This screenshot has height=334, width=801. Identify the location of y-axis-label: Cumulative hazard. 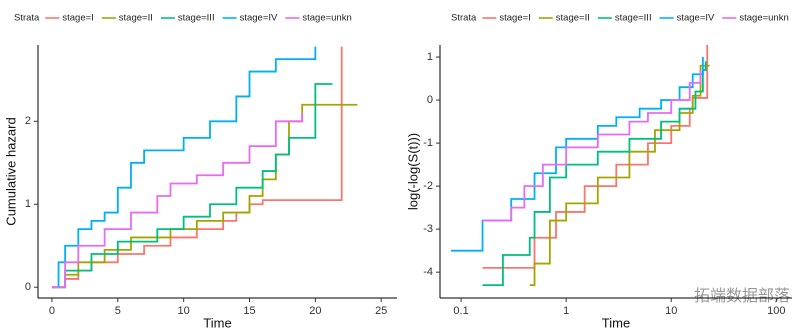
(10, 171).